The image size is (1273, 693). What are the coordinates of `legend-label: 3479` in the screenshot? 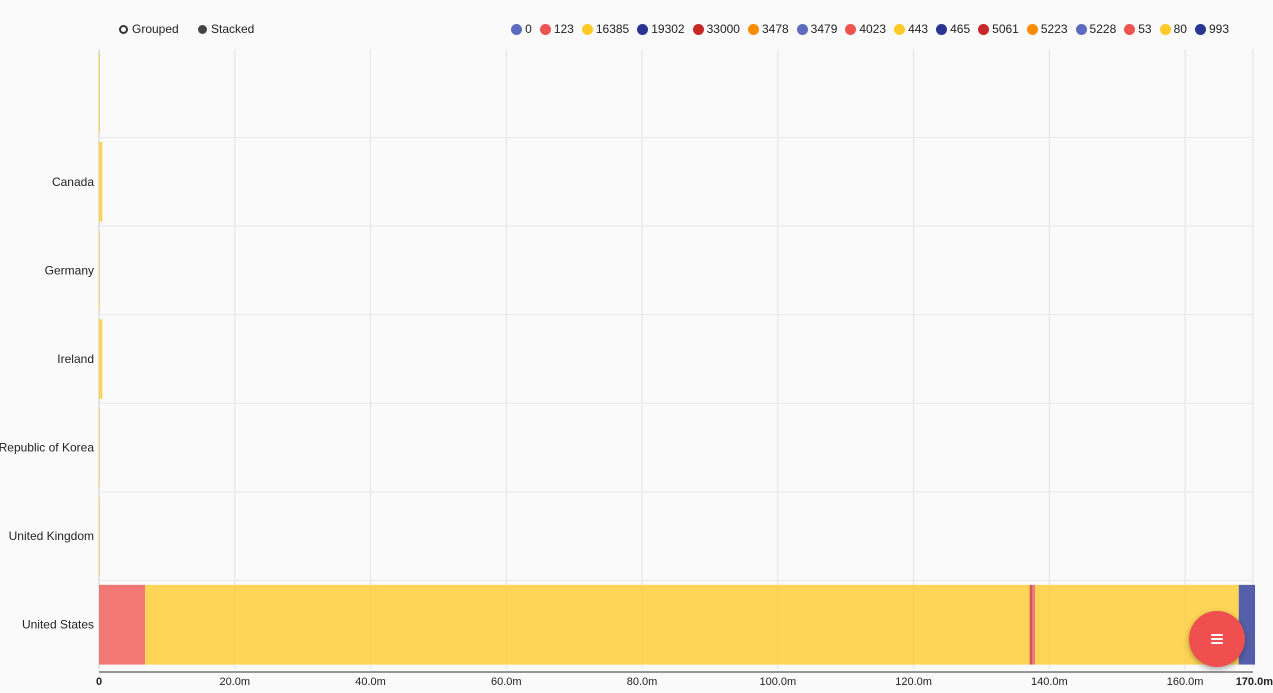 It's located at (824, 29).